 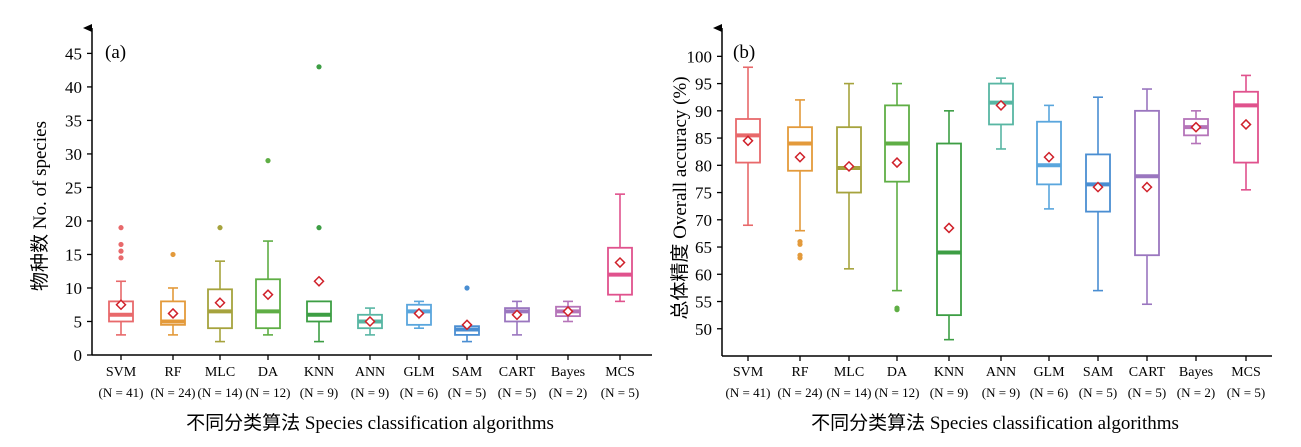 What do you see at coordinates (748, 392) in the screenshot?
I see `n-label-svm: (N = 41)` at bounding box center [748, 392].